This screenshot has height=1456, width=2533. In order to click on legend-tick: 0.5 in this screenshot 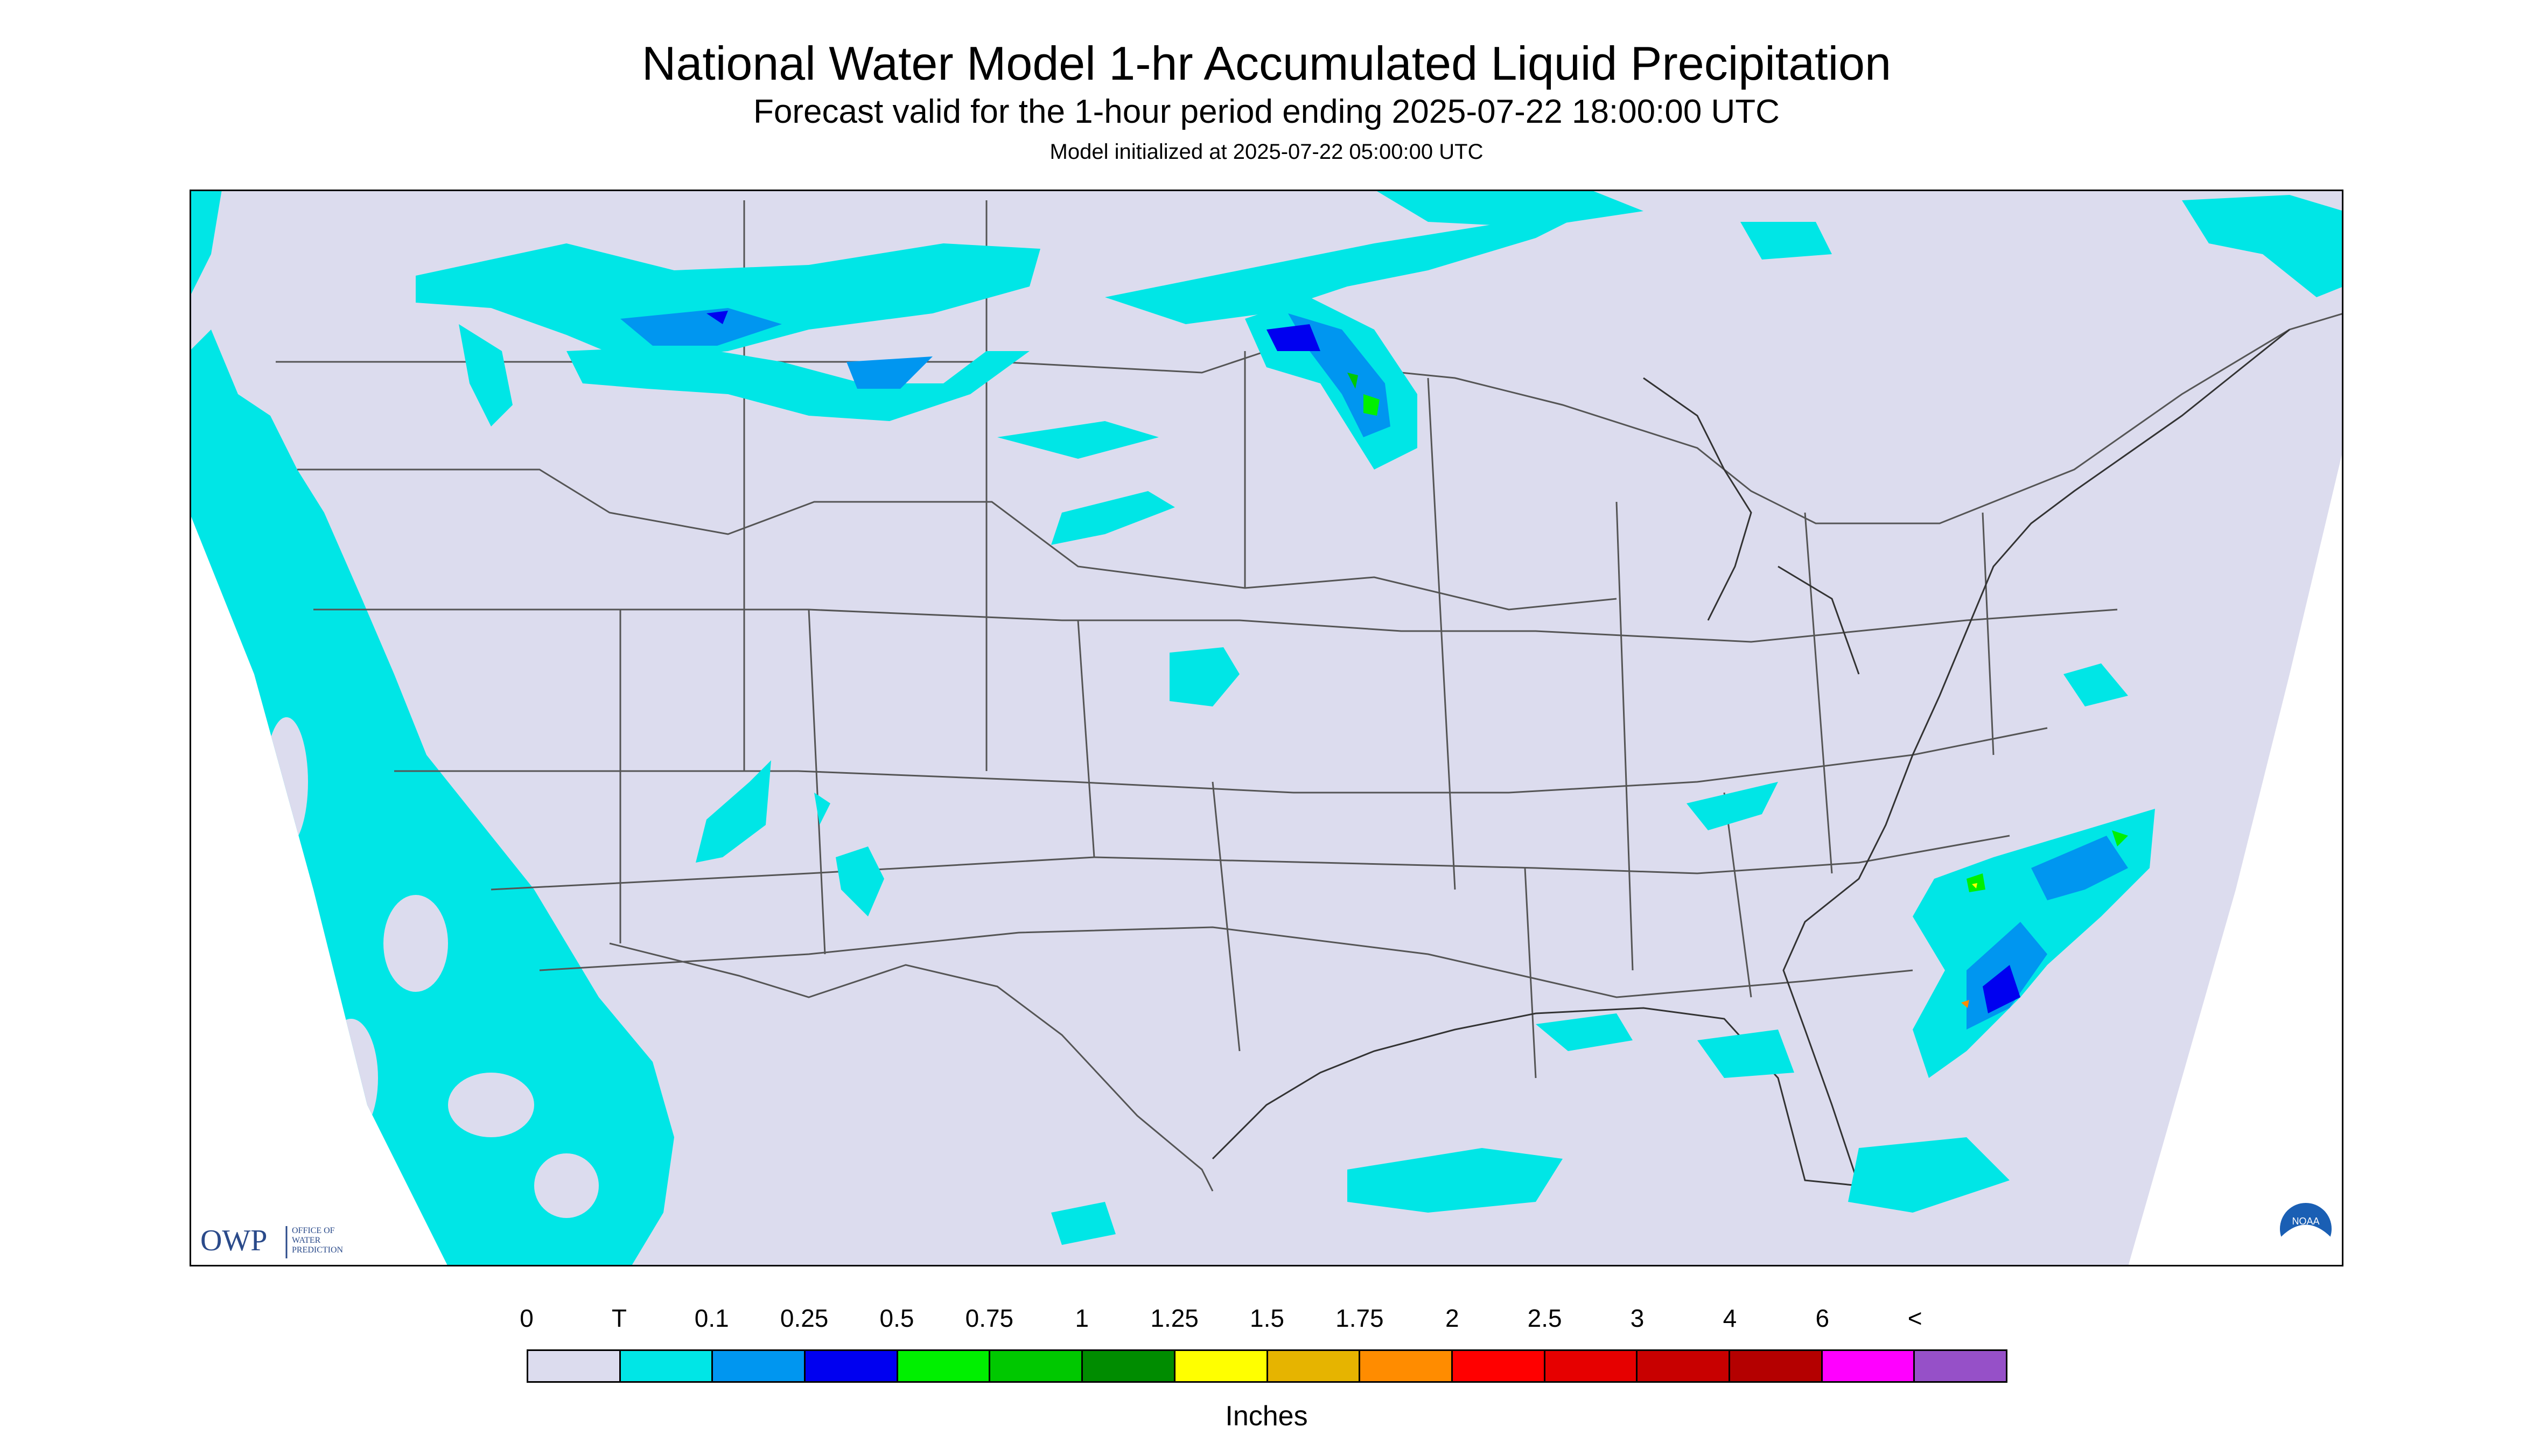, I will do `click(896, 1318)`.